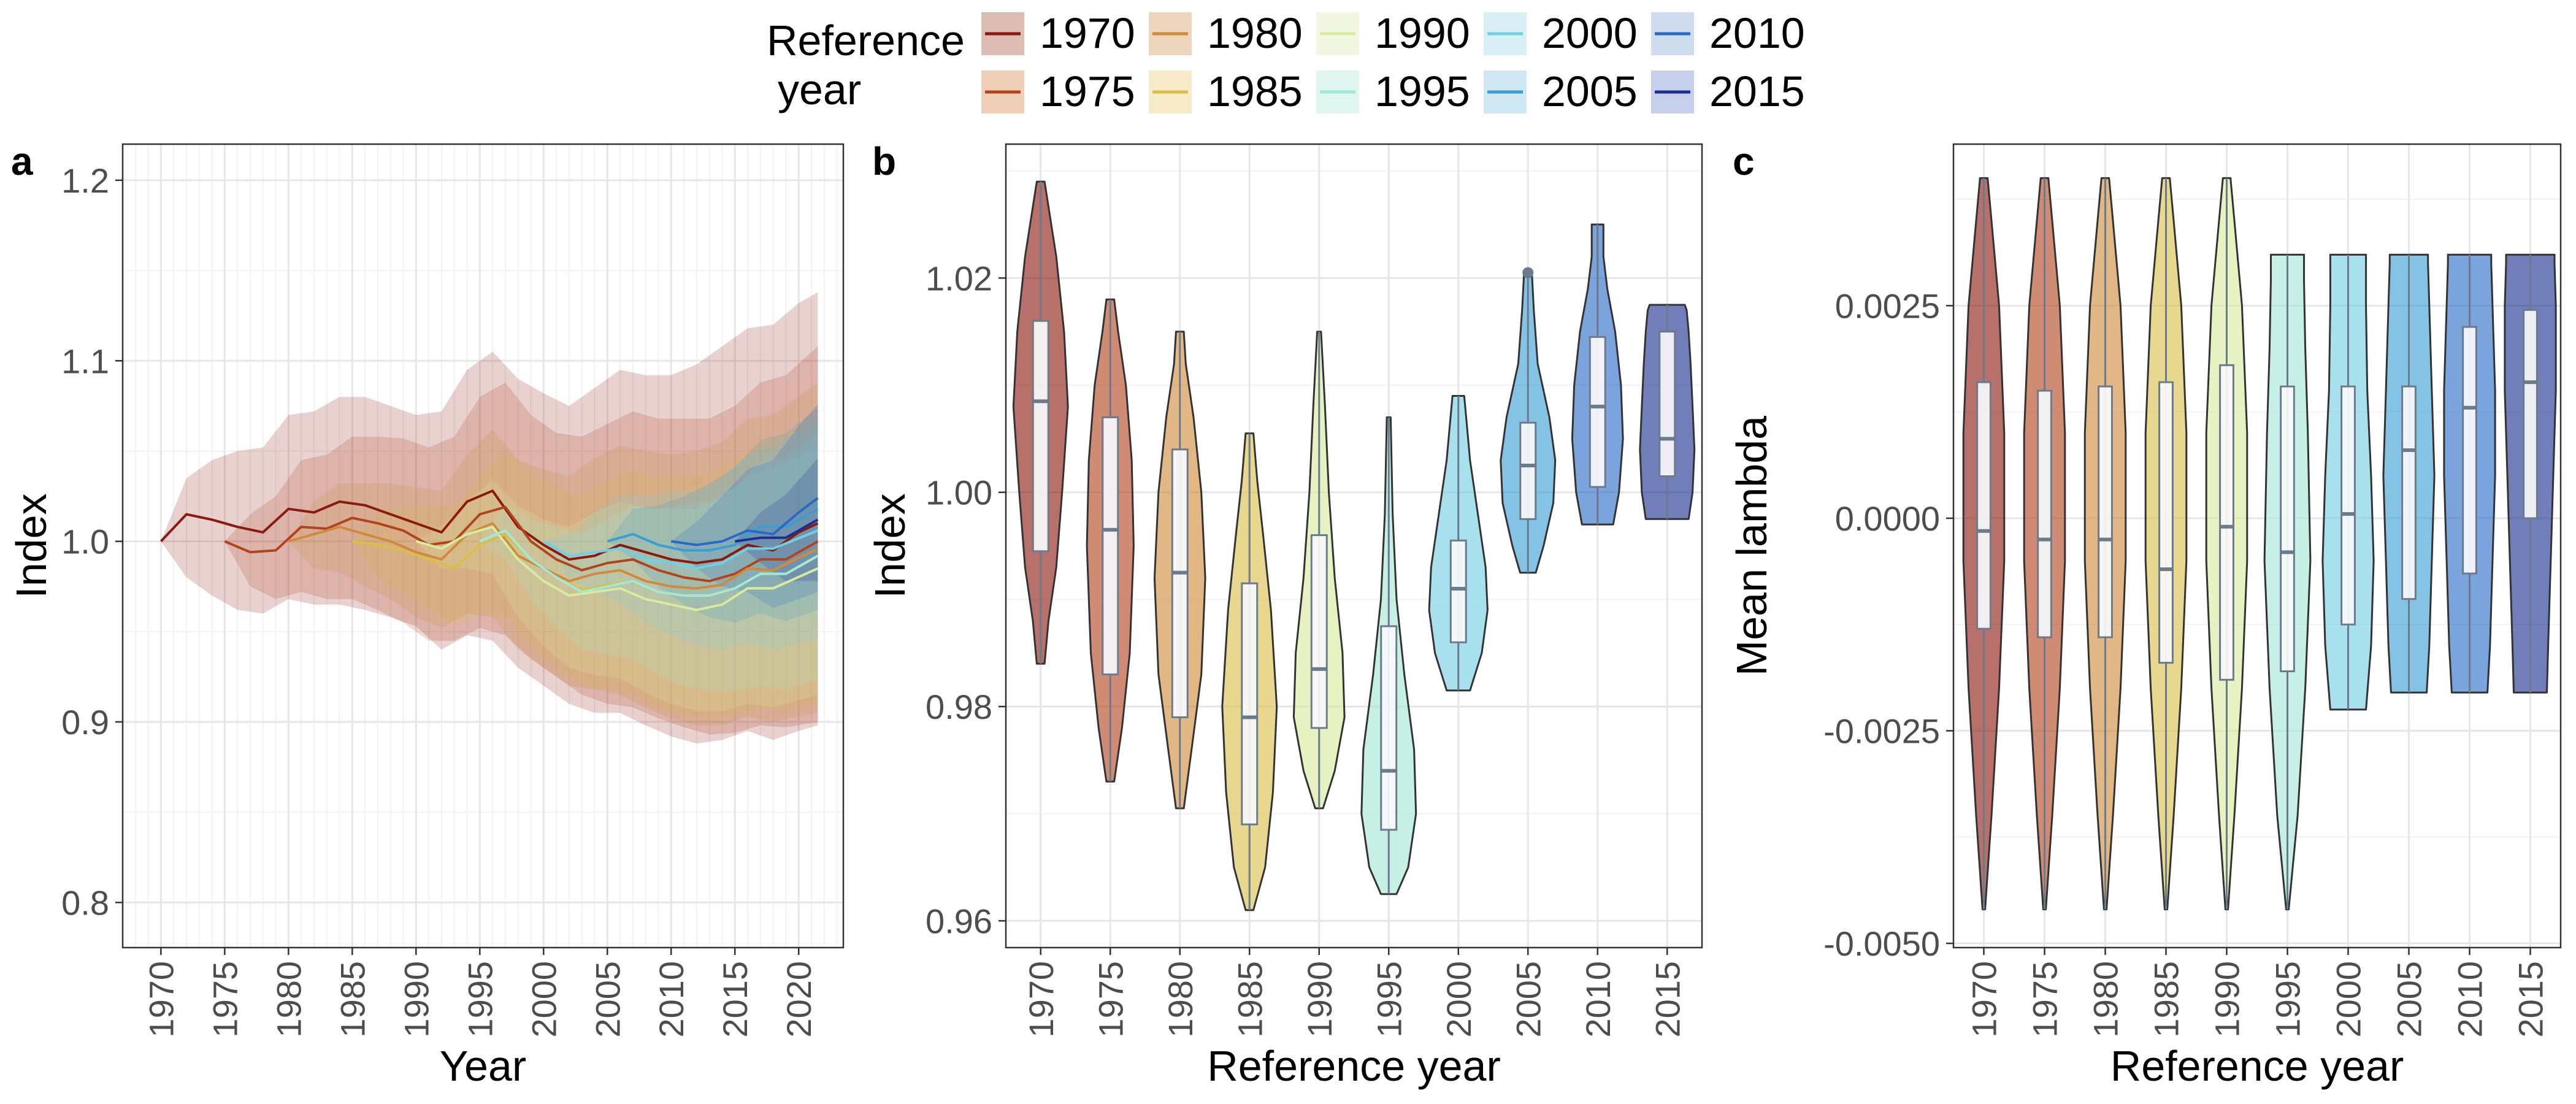 The height and width of the screenshot is (1104, 2576). I want to click on y-tick-label: 1.02, so click(959, 278).